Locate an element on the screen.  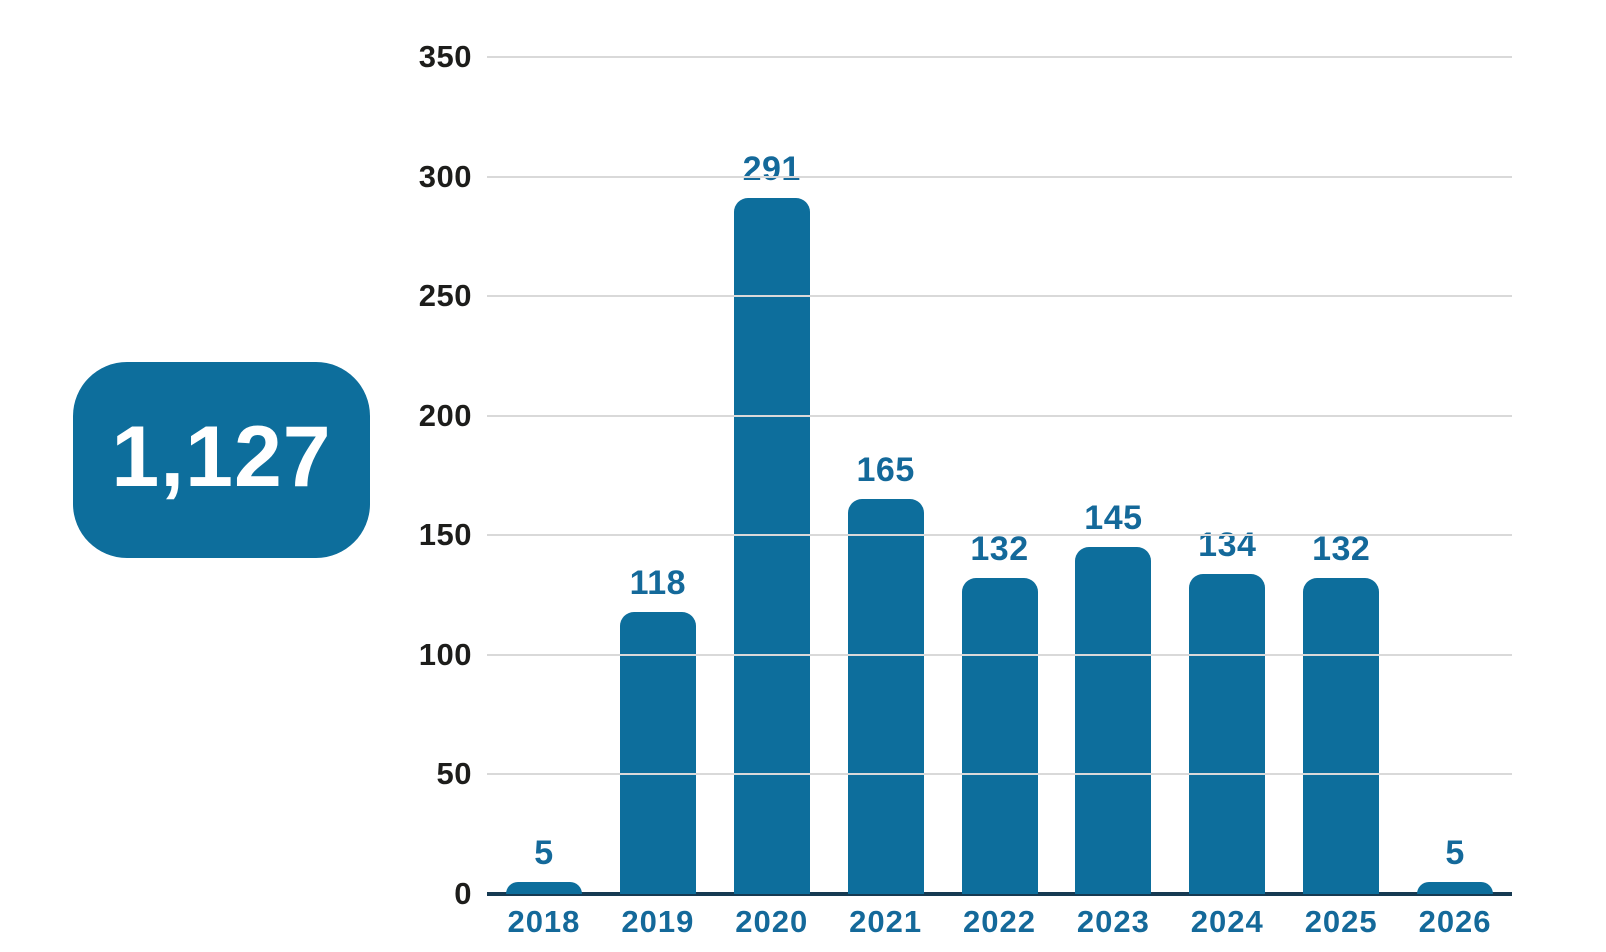
bar-2025 is located at coordinates (1341, 736).